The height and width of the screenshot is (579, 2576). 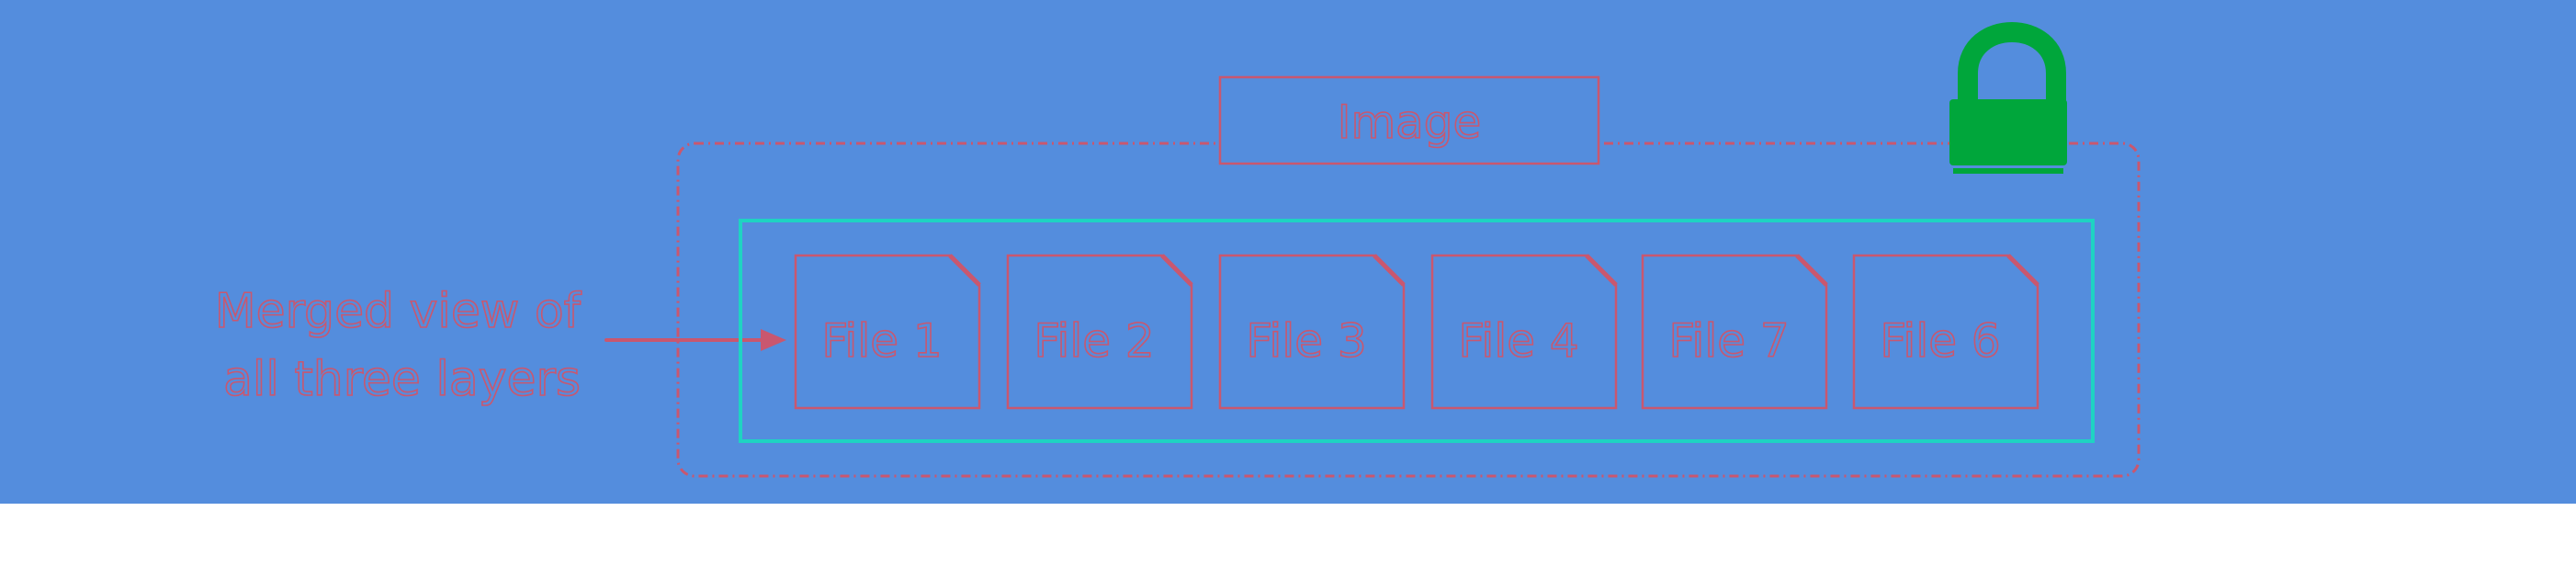 I want to click on file-card: File 4, so click(x=1524, y=332).